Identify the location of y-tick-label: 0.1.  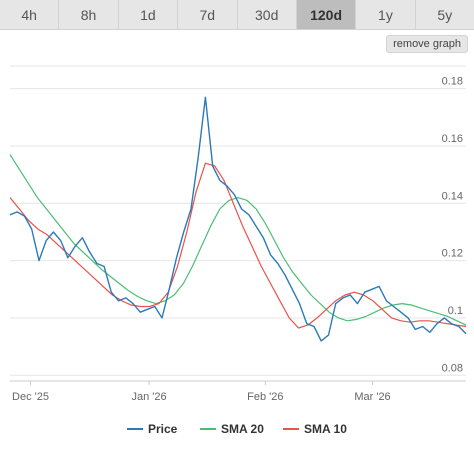
(455, 311).